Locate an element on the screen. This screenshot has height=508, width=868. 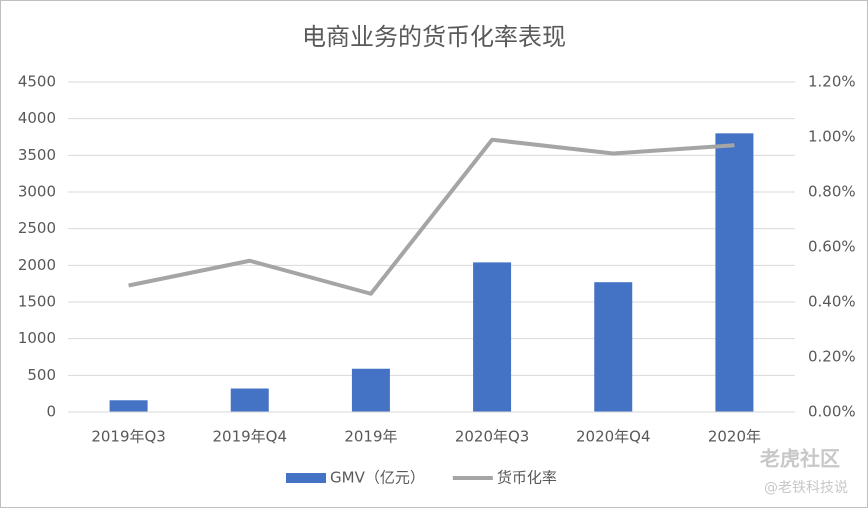
x-tick-label: 2020年Q4 is located at coordinates (613, 437).